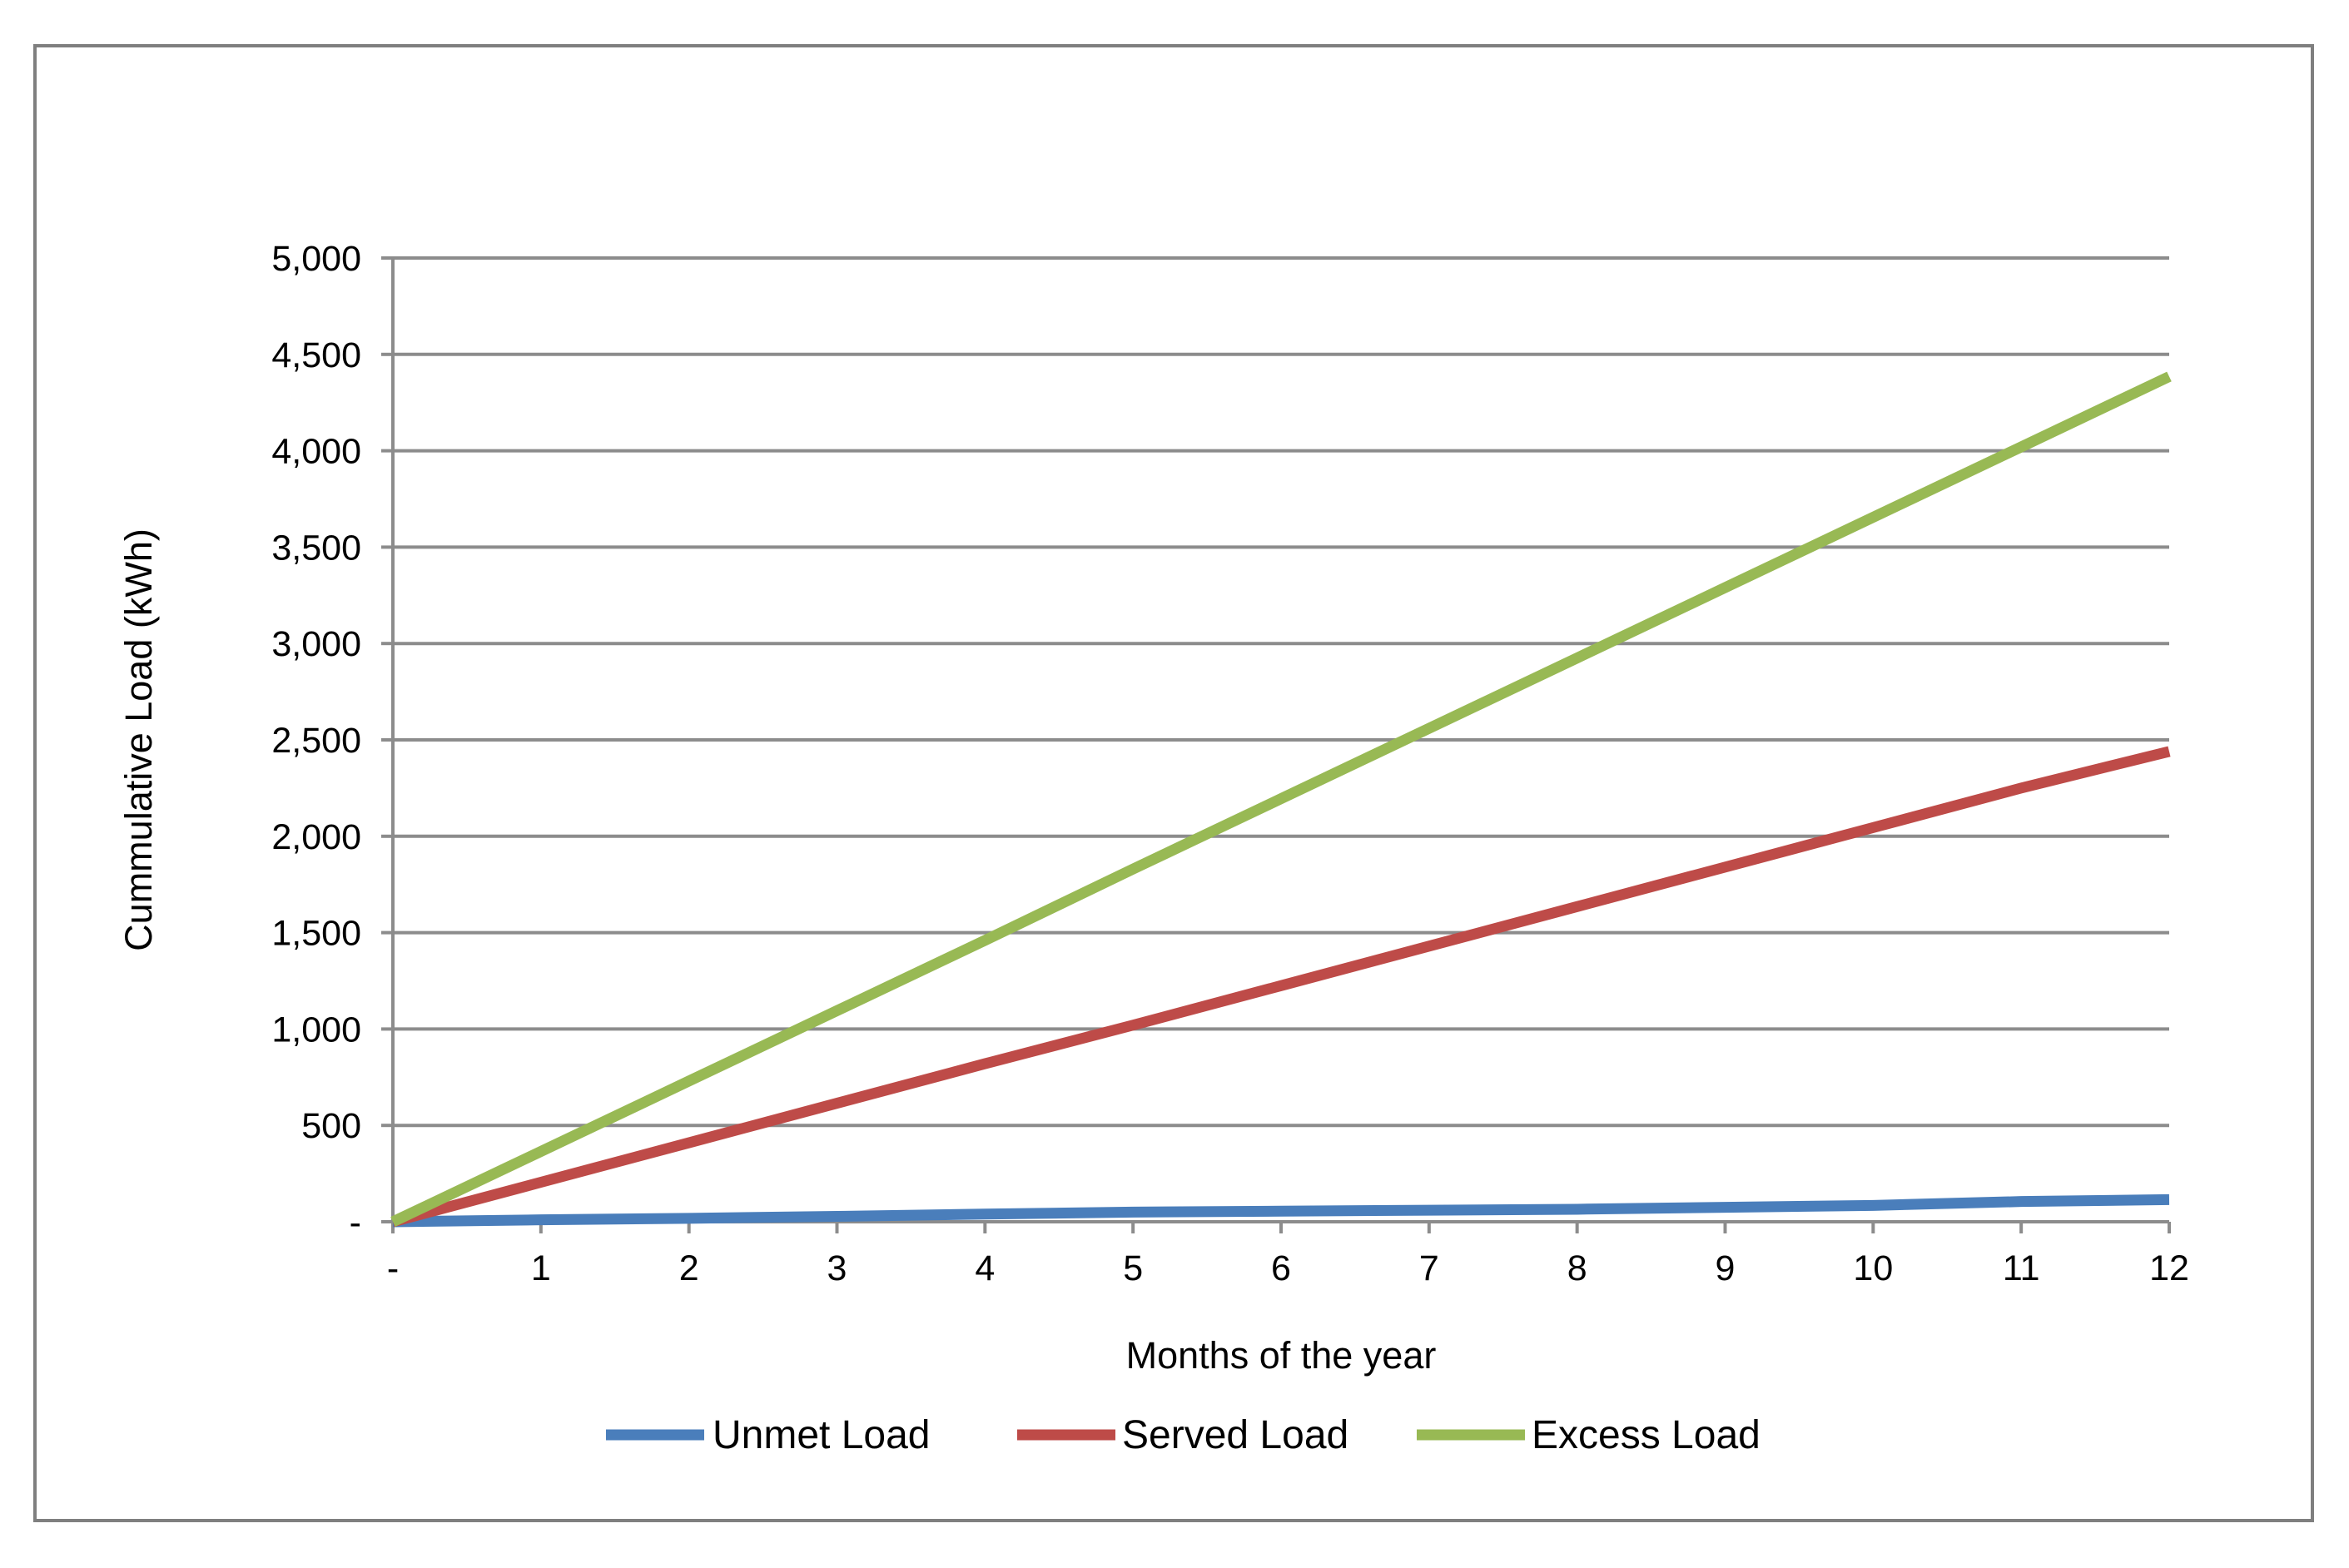 The width and height of the screenshot is (2349, 1568). What do you see at coordinates (331, 1126) in the screenshot?
I see `y-tick-label: 500` at bounding box center [331, 1126].